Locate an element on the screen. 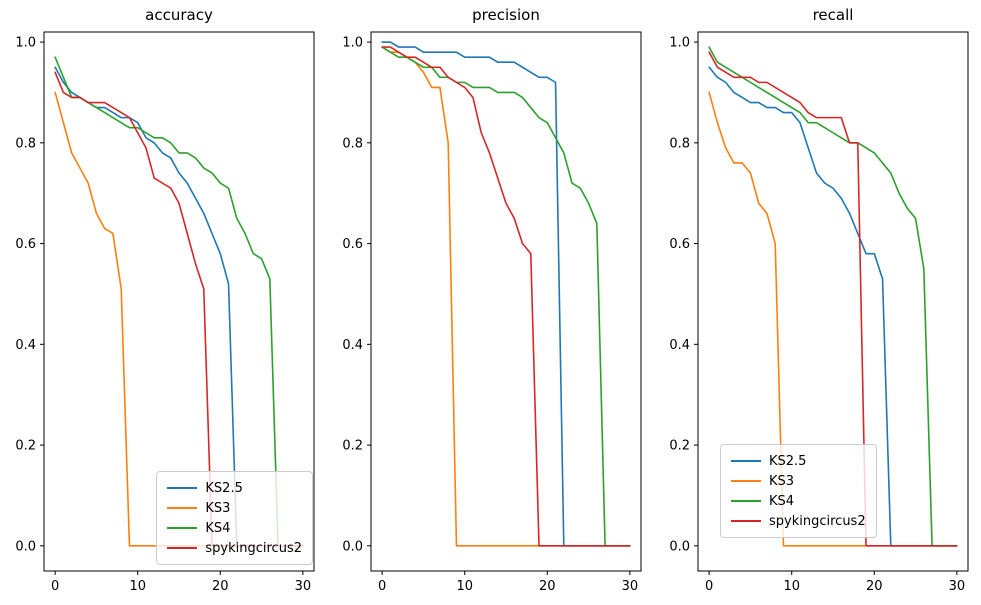 Image resolution: width=981 pixels, height=605 pixels. legend-recall: KS2.5 KS3 KS4 spykingcircus2 is located at coordinates (798, 491).